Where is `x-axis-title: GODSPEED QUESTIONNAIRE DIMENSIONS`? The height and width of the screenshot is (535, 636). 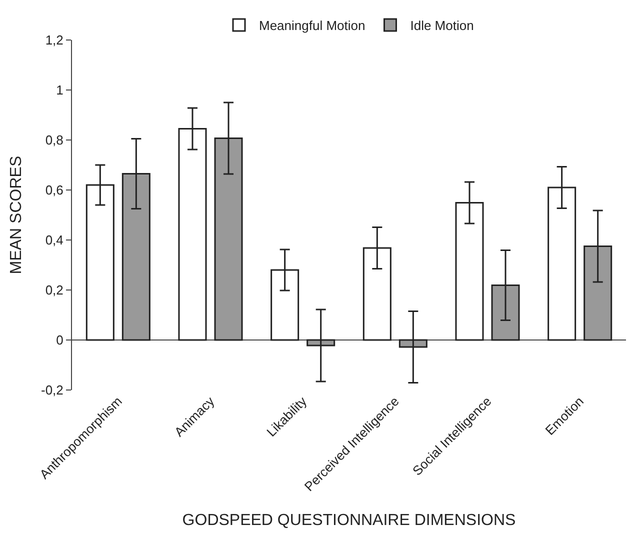
x-axis-title: GODSPEED QUESTIONNAIRE DIMENSIONS is located at coordinates (349, 520).